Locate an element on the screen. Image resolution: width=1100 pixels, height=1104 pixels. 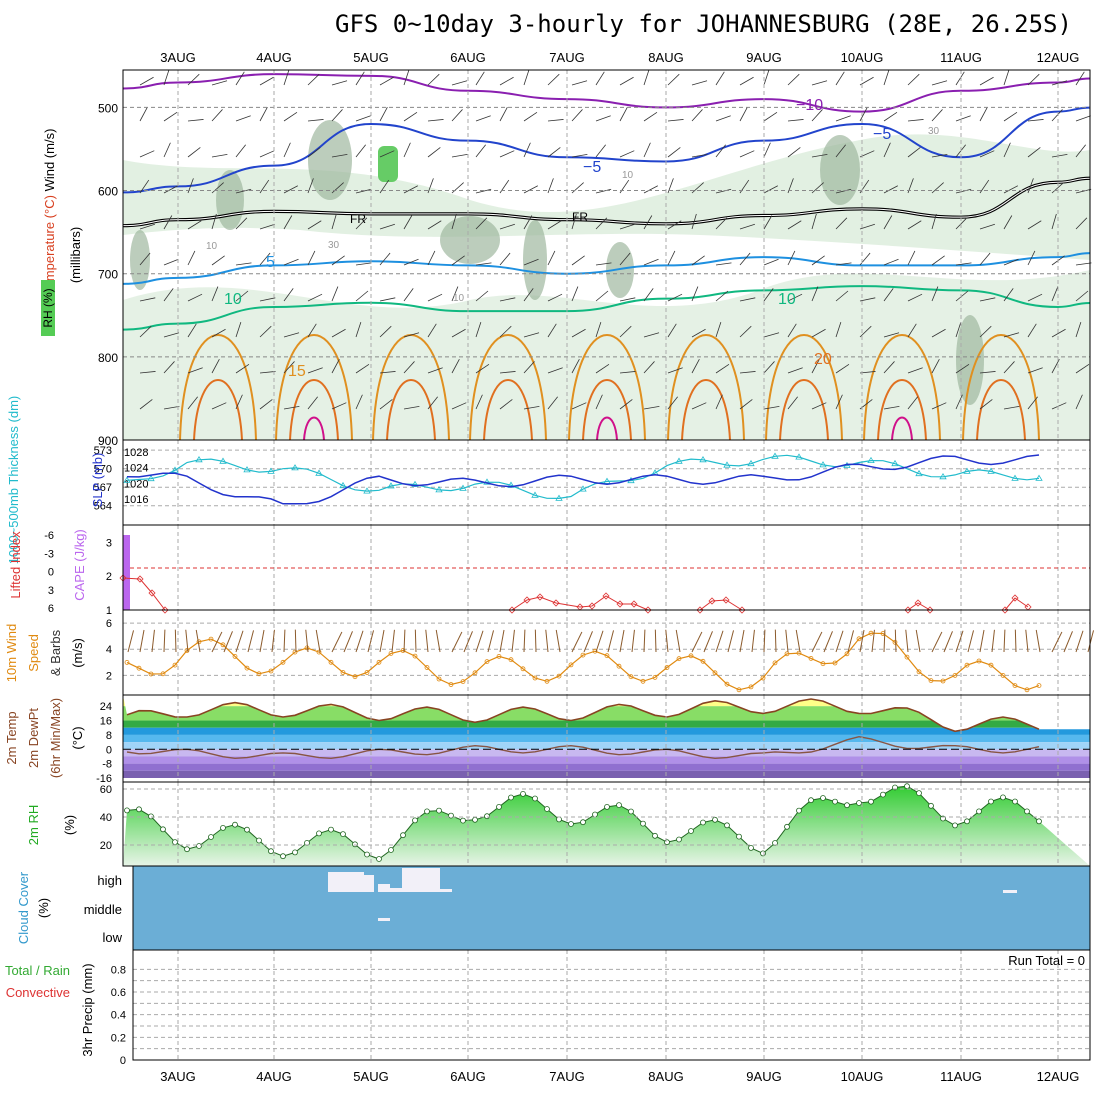
w-tick-4: 4 is located at coordinates (109, 650).